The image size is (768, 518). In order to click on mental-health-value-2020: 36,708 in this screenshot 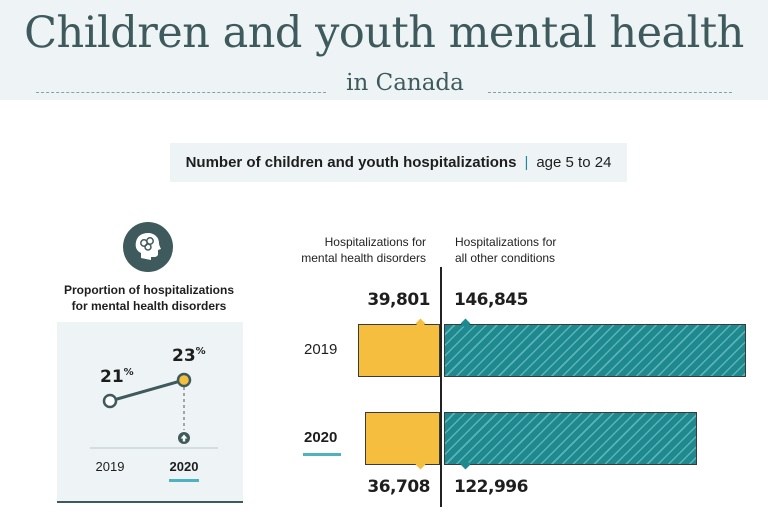, I will do `click(398, 487)`.